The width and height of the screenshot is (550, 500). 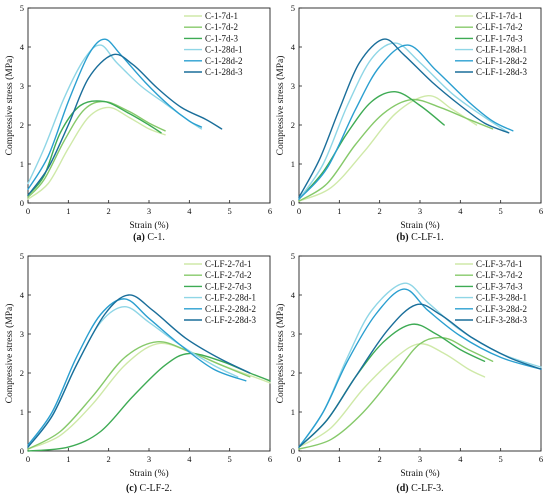 I want to click on legend-entry: C-1-28d-1, so click(x=224, y=50).